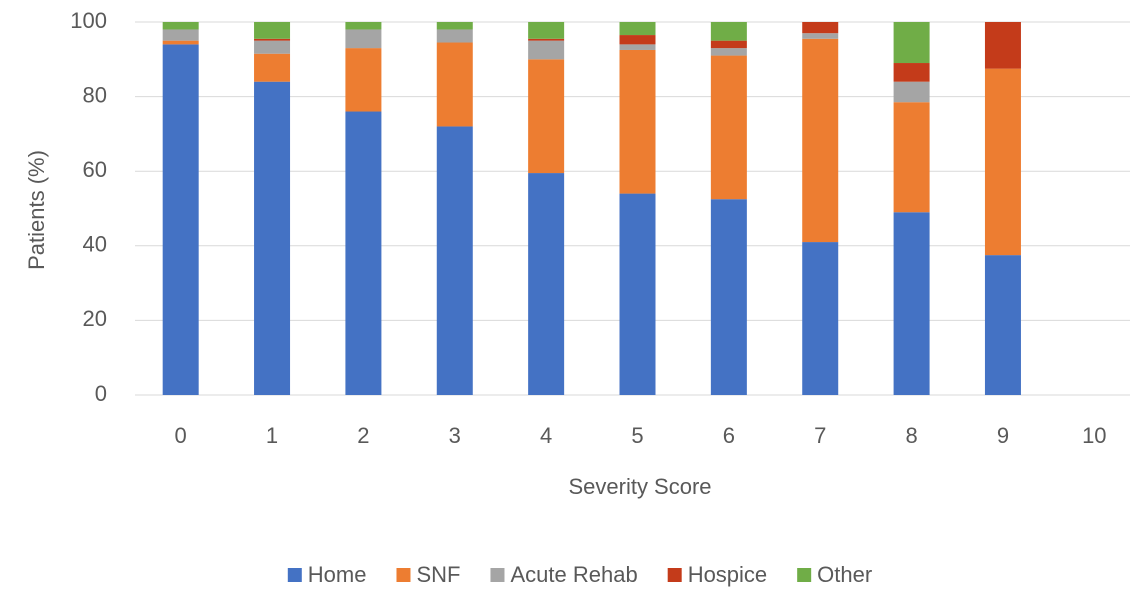 The image size is (1140, 590). Describe the element at coordinates (727, 574) in the screenshot. I see `legend-label: Hospice` at that location.